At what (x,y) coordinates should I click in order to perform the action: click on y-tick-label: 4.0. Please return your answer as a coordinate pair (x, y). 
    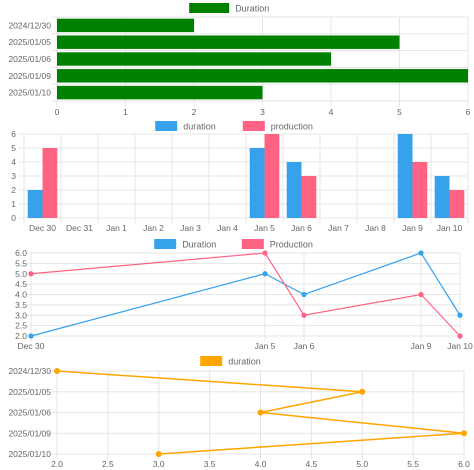
    Looking at the image, I should click on (21, 295).